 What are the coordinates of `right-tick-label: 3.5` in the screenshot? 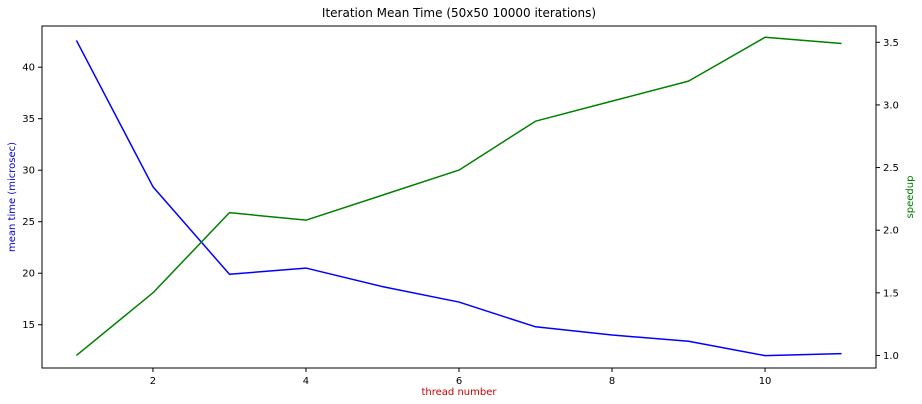 It's located at (891, 43).